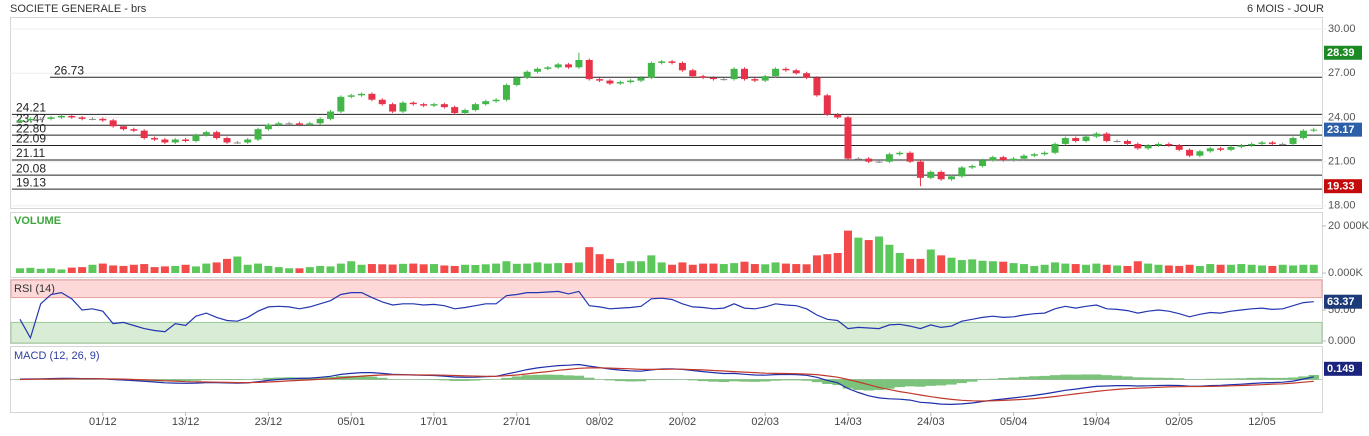 The width and height of the screenshot is (1369, 436). I want to click on x-tick-label: 12/05, so click(1262, 422).